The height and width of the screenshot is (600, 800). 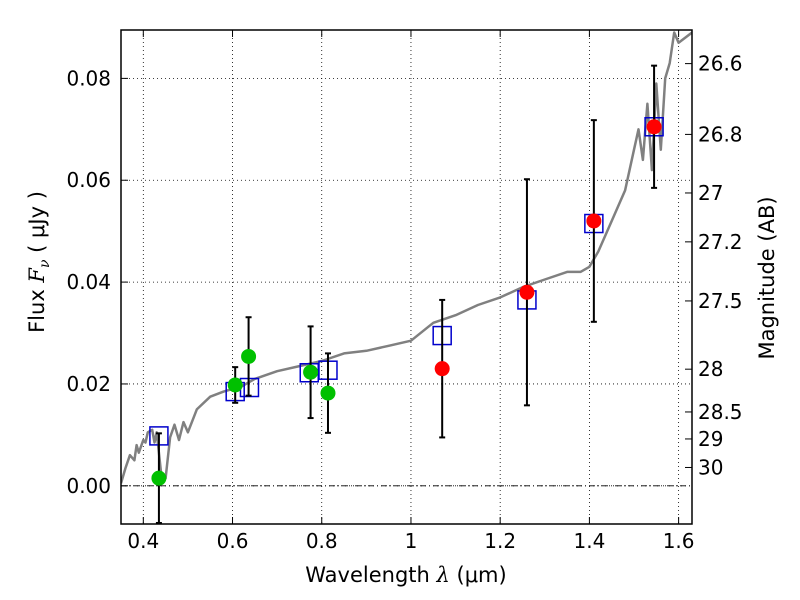 What do you see at coordinates (88, 180) in the screenshot?
I see `y-tick-label: 0.06` at bounding box center [88, 180].